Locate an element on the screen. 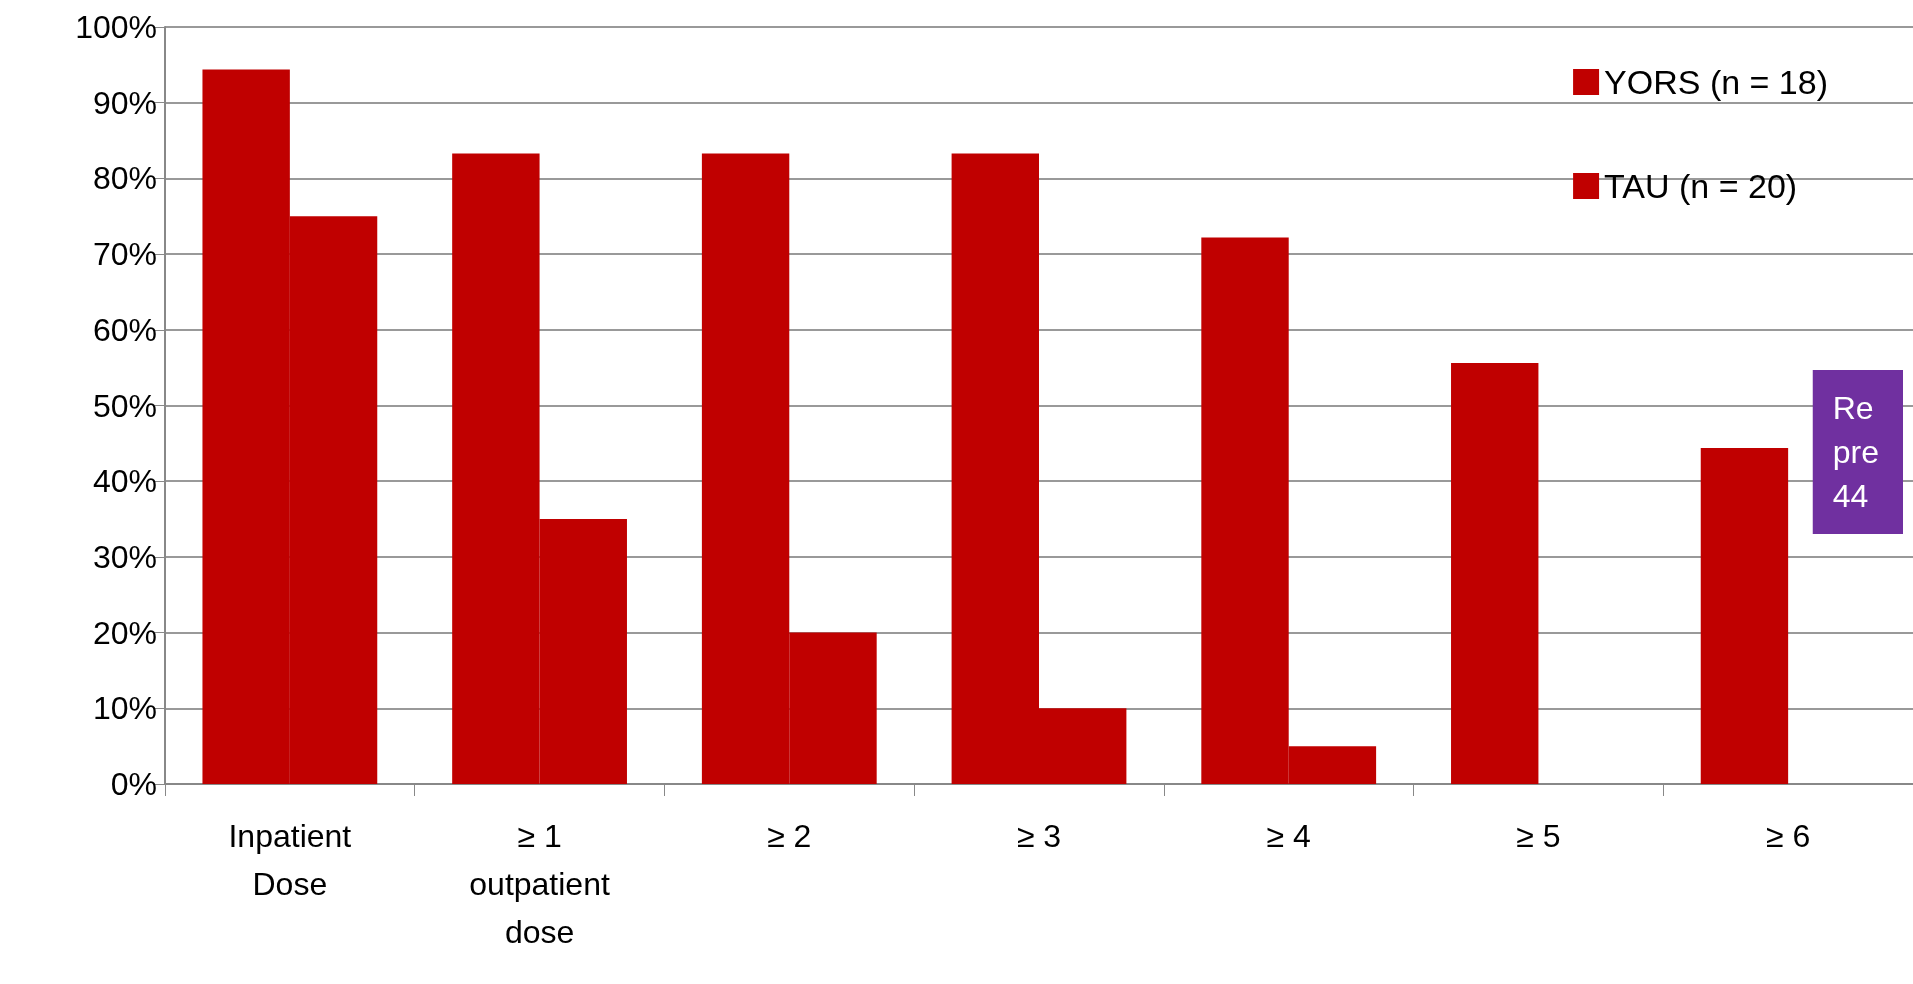 The image size is (1913, 984). annotation: Re pre 44 is located at coordinates (1855, 452).